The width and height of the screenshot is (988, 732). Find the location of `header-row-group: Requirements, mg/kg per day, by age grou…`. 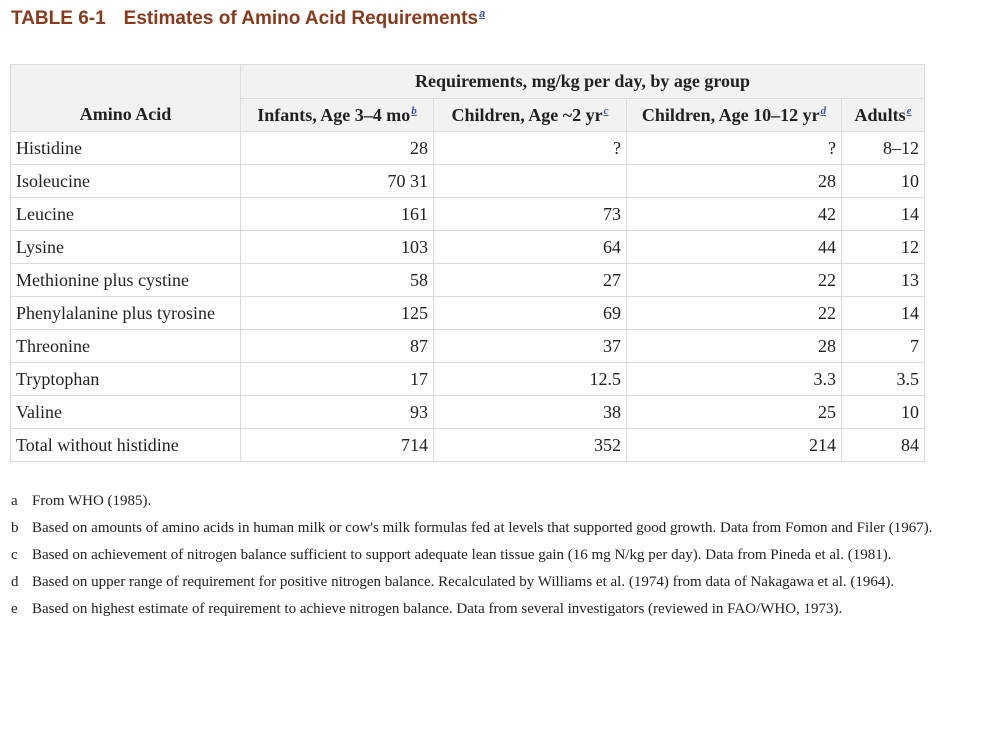

header-row-group: Requirements, mg/kg per day, by age grou… is located at coordinates (468, 81).